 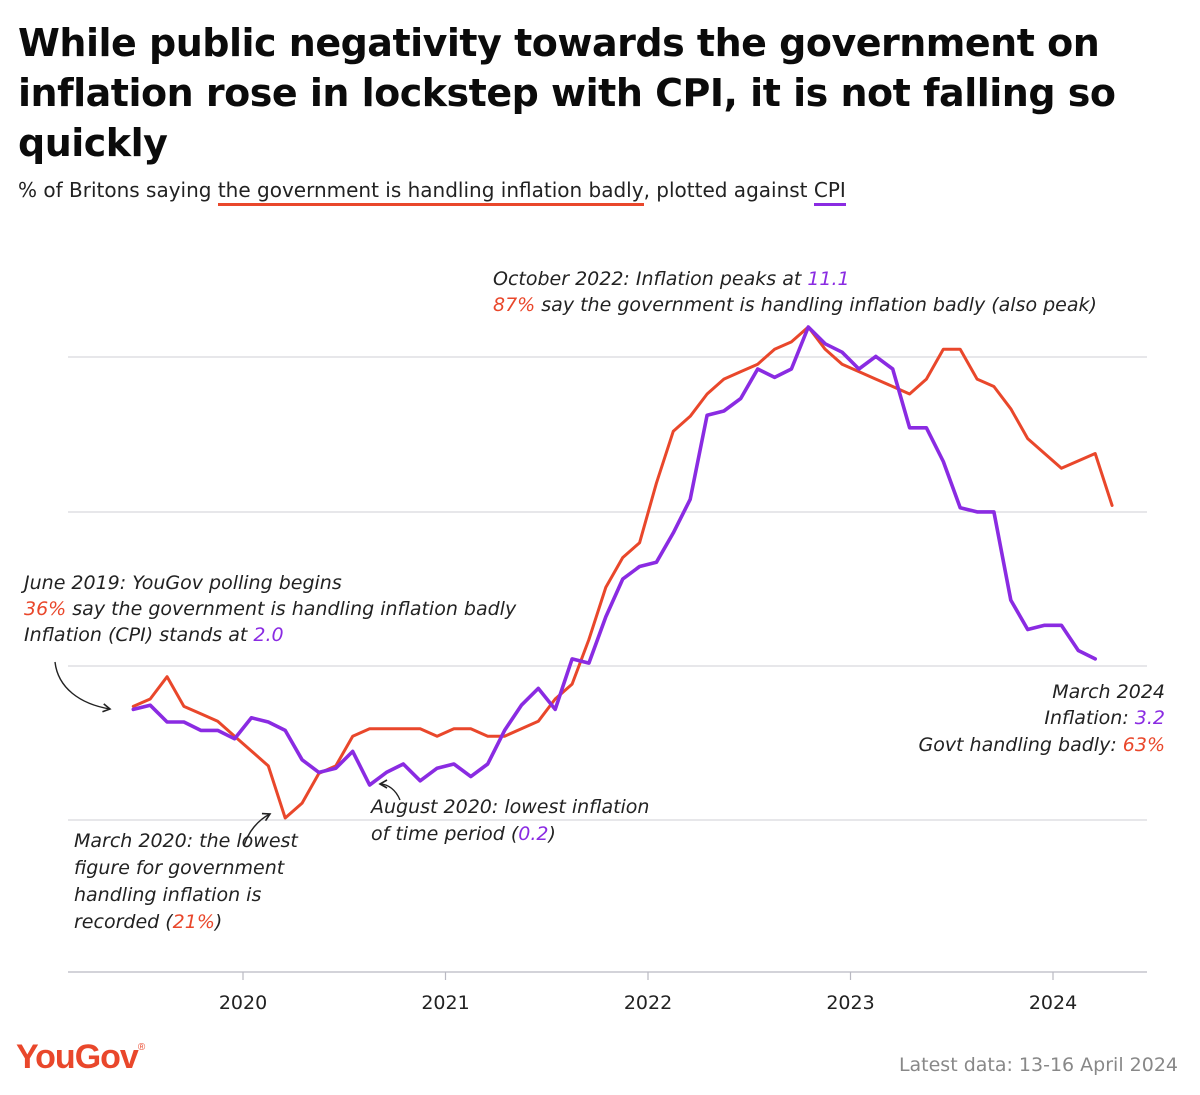 What do you see at coordinates (243, 1003) in the screenshot?
I see `x-tick-label: 2020` at bounding box center [243, 1003].